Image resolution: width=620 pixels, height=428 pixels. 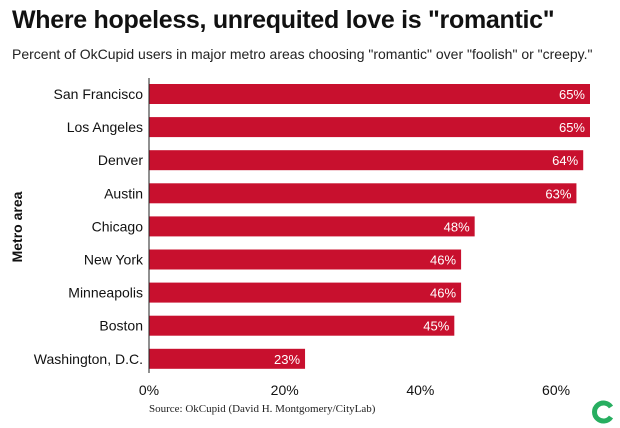 I want to click on category-label: Minneapolis, so click(x=105, y=293).